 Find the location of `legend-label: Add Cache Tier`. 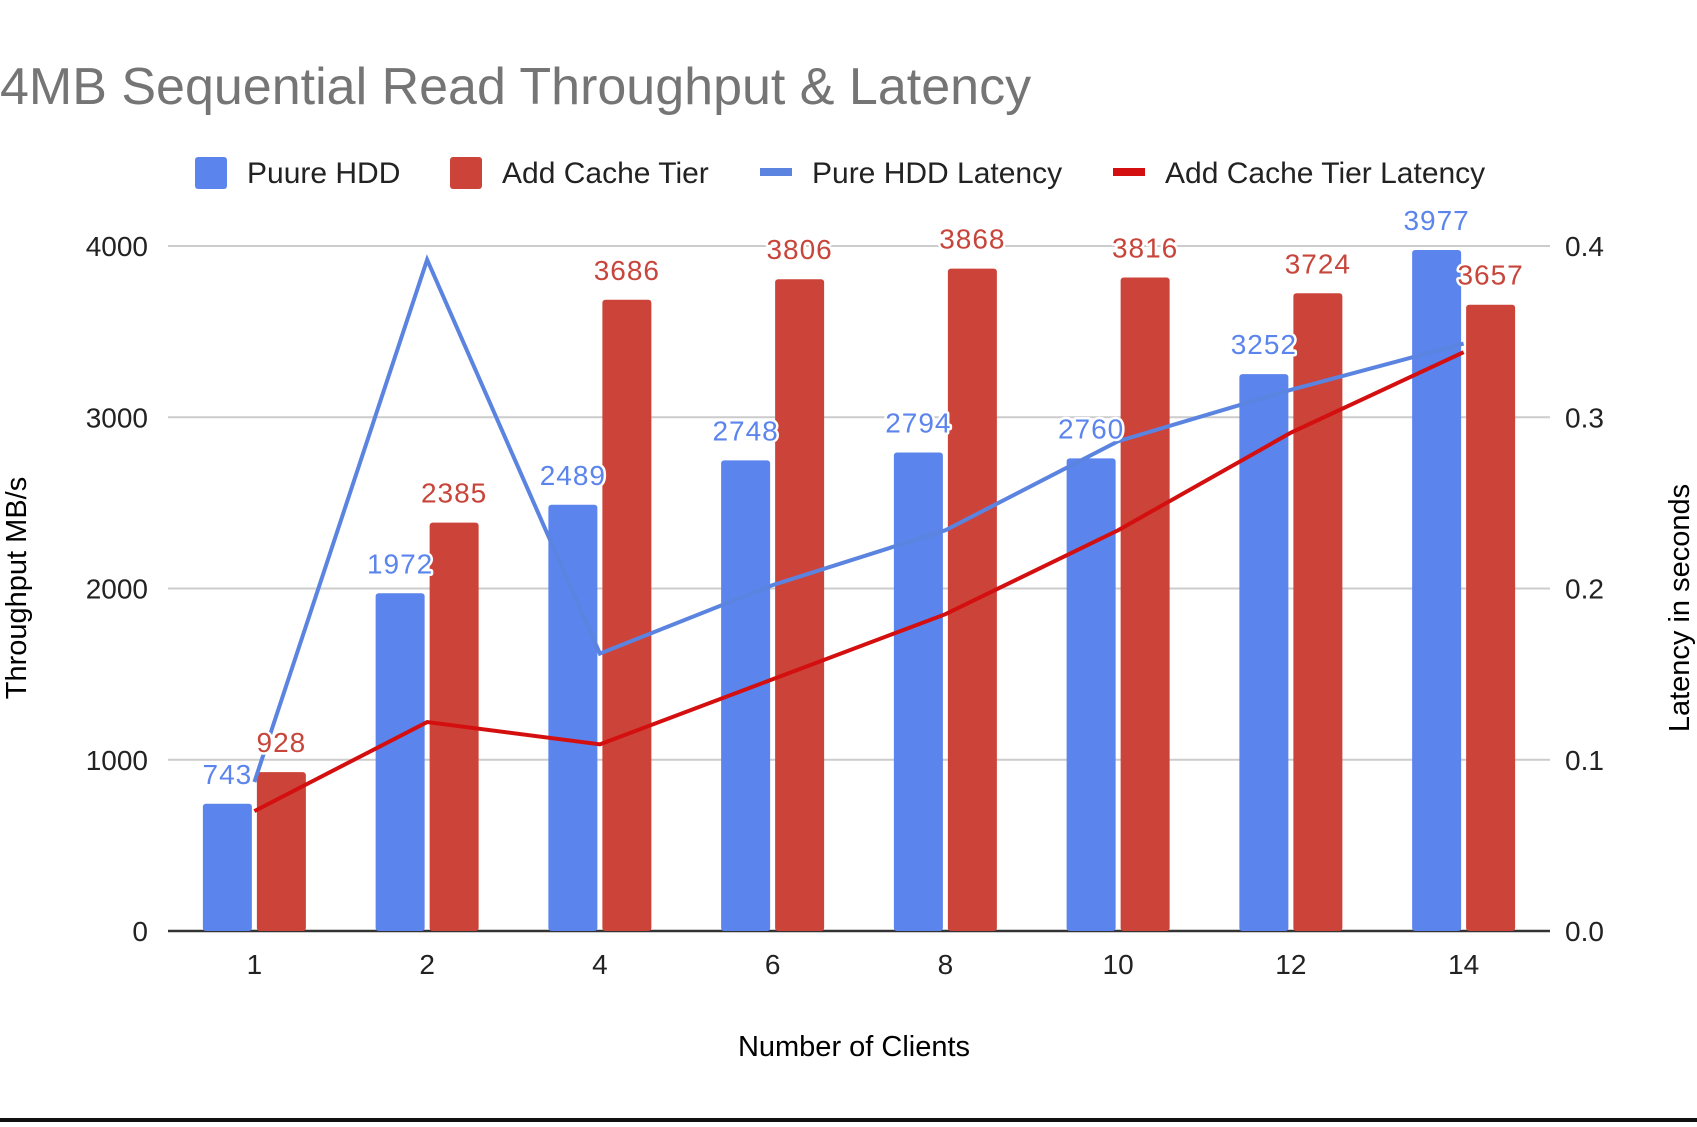

legend-label: Add Cache Tier is located at coordinates (605, 173).